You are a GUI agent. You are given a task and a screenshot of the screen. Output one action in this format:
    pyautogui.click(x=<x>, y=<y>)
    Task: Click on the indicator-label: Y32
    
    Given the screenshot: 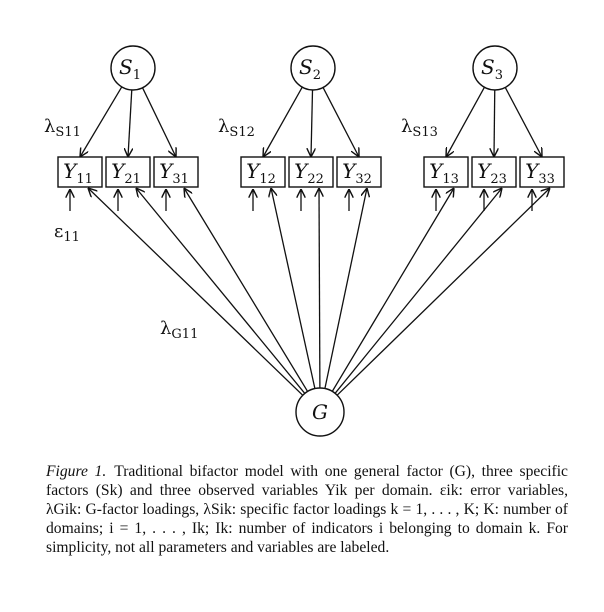 What is the action you would take?
    pyautogui.click(x=357, y=173)
    